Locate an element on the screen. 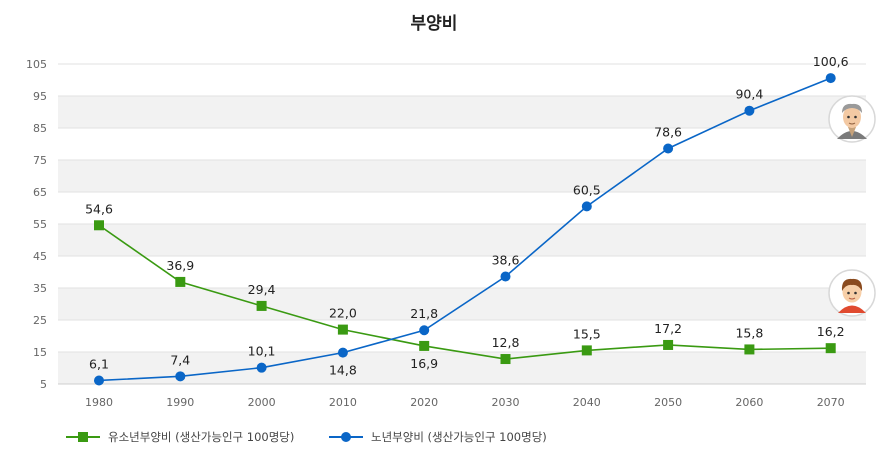 This screenshot has width=895, height=449. y-tick-label: 75 is located at coordinates (40, 160).